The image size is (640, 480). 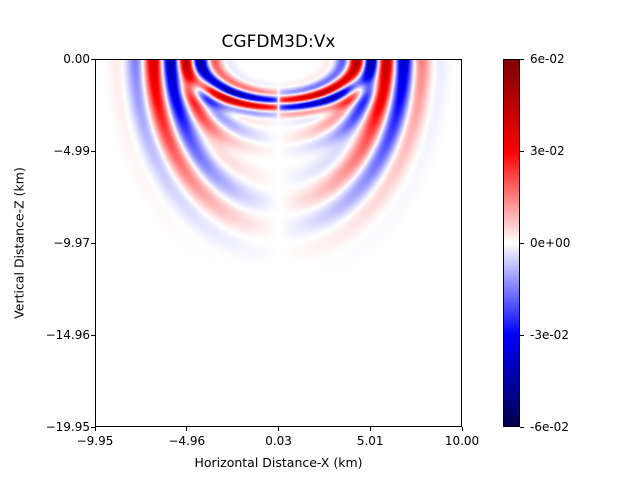 What do you see at coordinates (278, 42) in the screenshot?
I see `chart-title: CGFDM3D:Vx` at bounding box center [278, 42].